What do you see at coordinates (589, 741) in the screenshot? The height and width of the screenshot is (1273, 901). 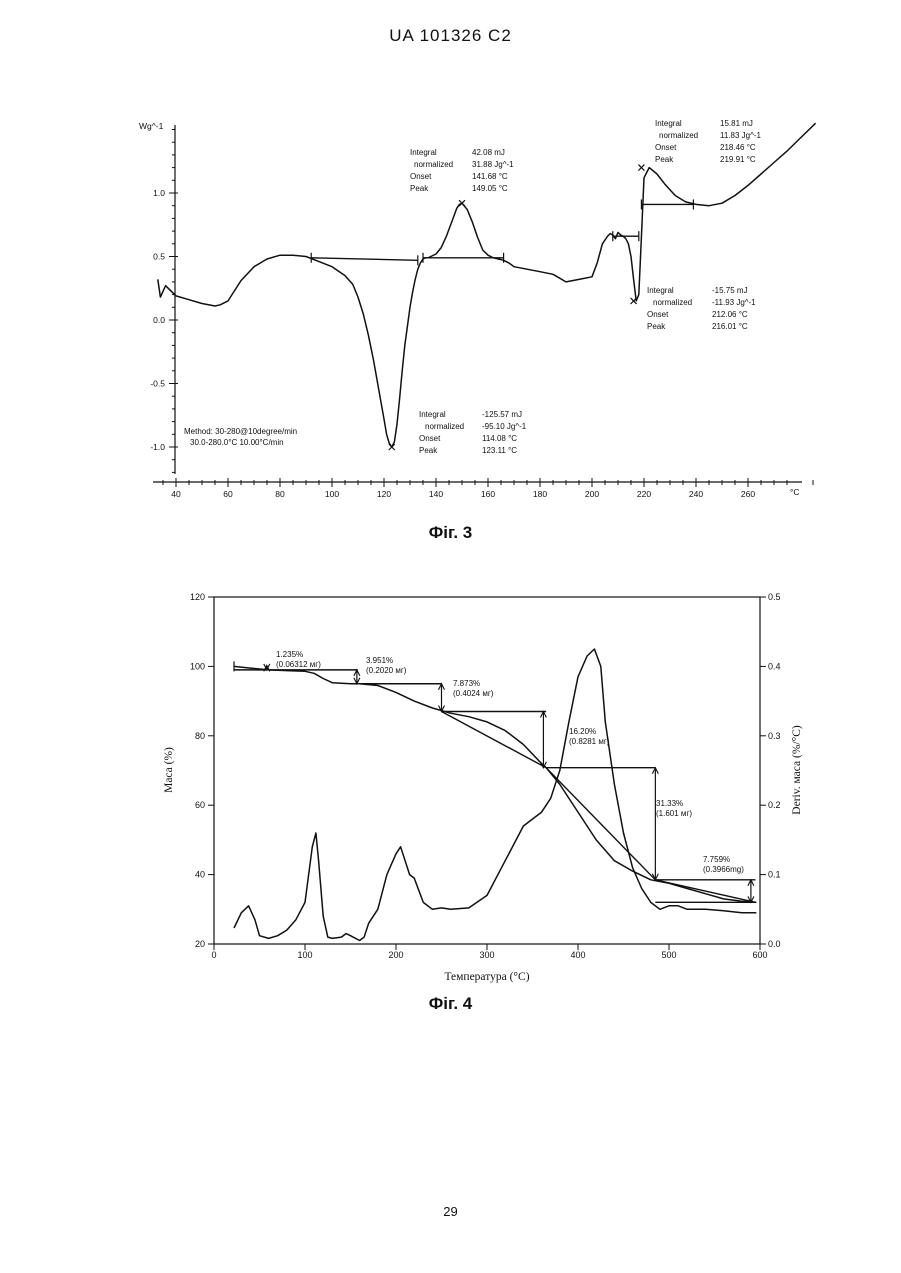 I see `step-mass: (0.8281 мг)` at bounding box center [589, 741].